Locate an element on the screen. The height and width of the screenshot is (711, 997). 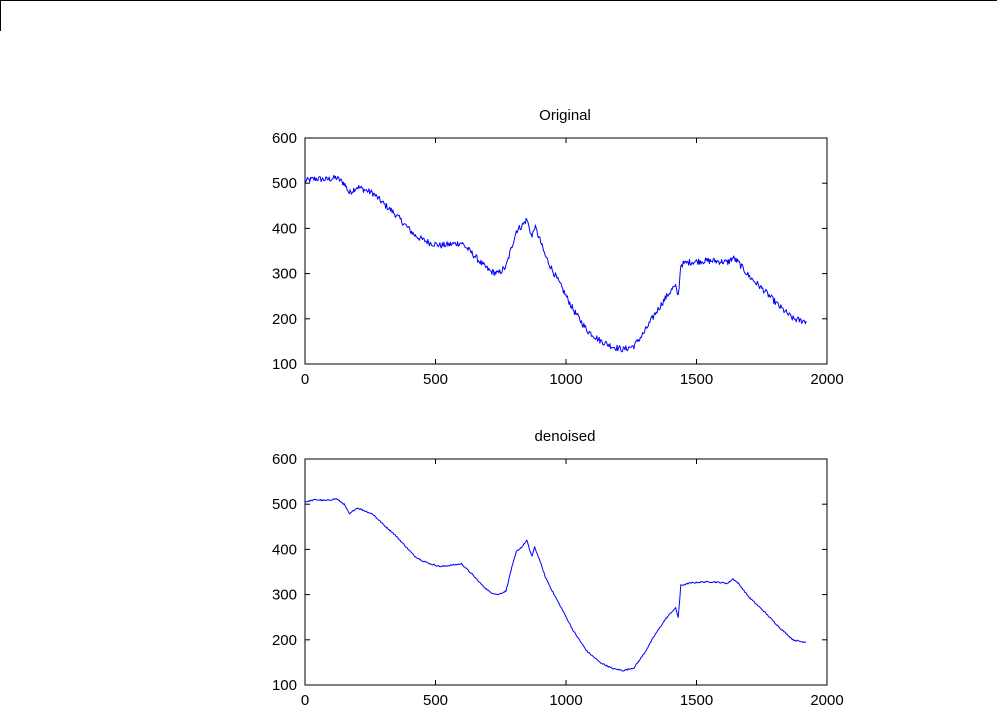
frame-top-border is located at coordinates (498, 0).